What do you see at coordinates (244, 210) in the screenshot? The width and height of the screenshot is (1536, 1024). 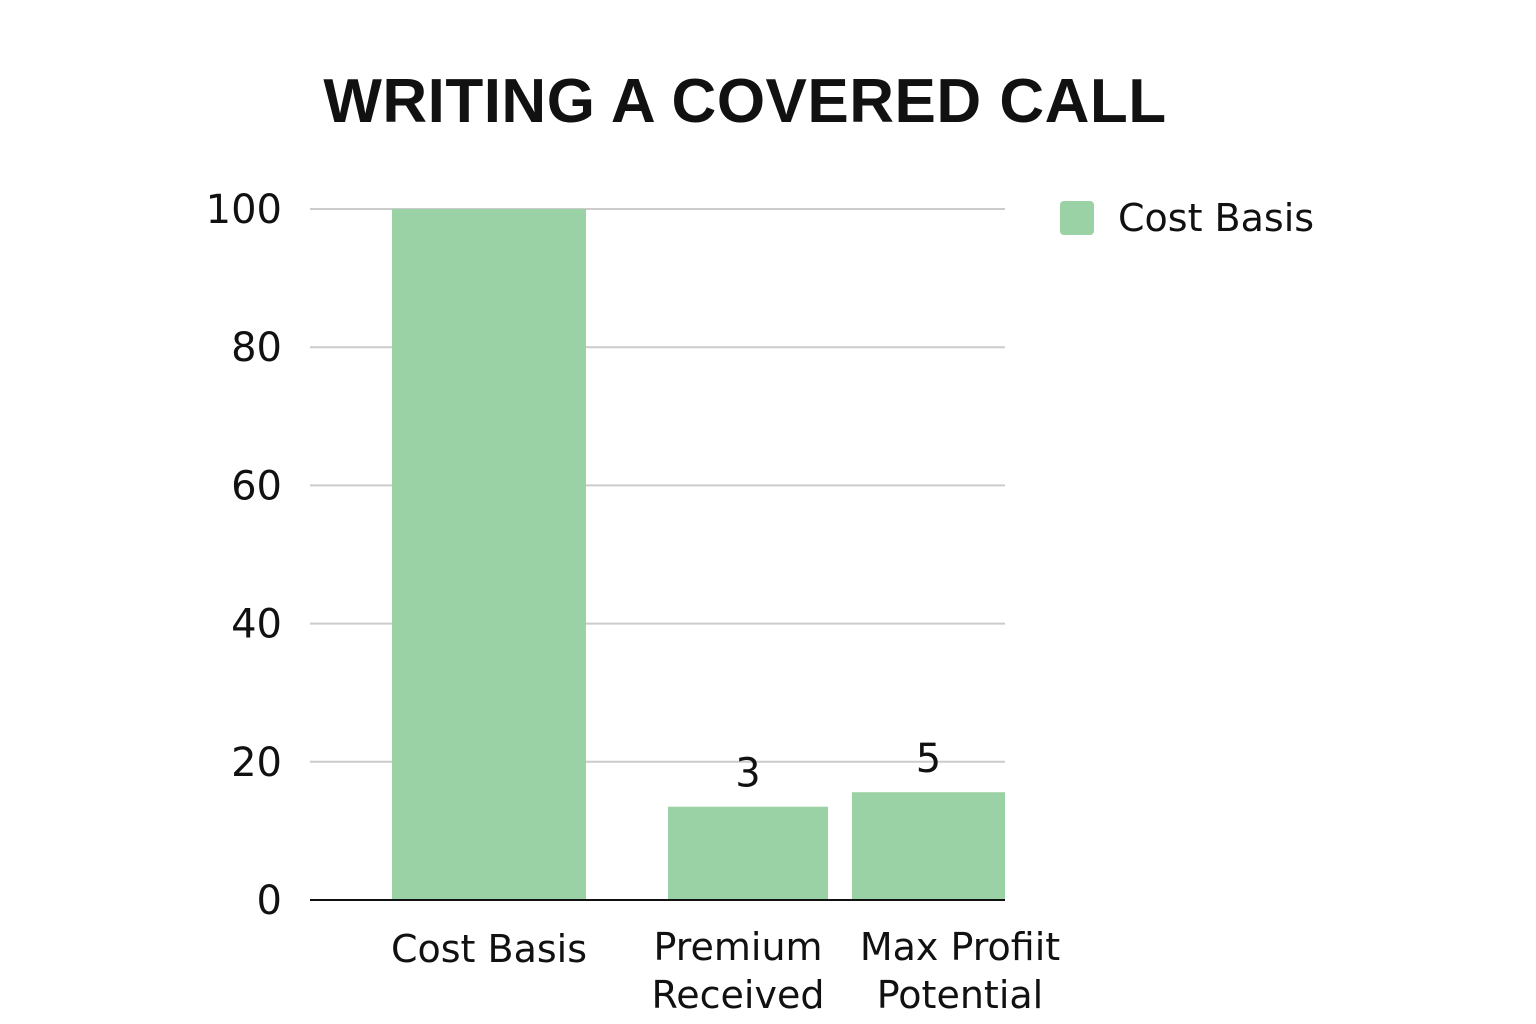 I see `y-tick-label: 100` at bounding box center [244, 210].